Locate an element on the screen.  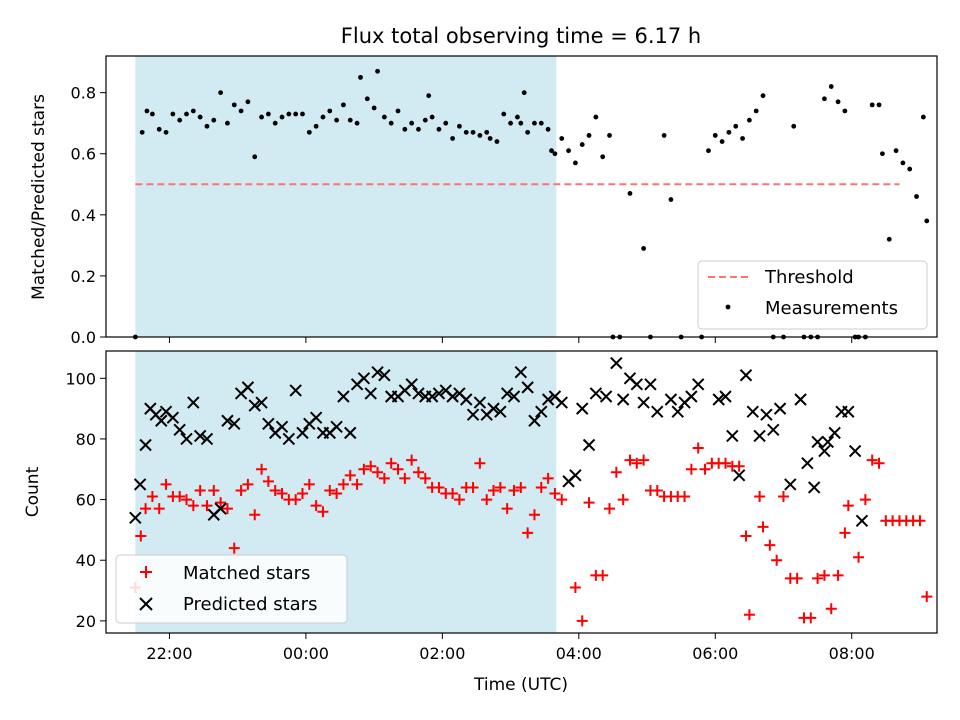
y-tick-label: 0.8 is located at coordinates (83, 93).